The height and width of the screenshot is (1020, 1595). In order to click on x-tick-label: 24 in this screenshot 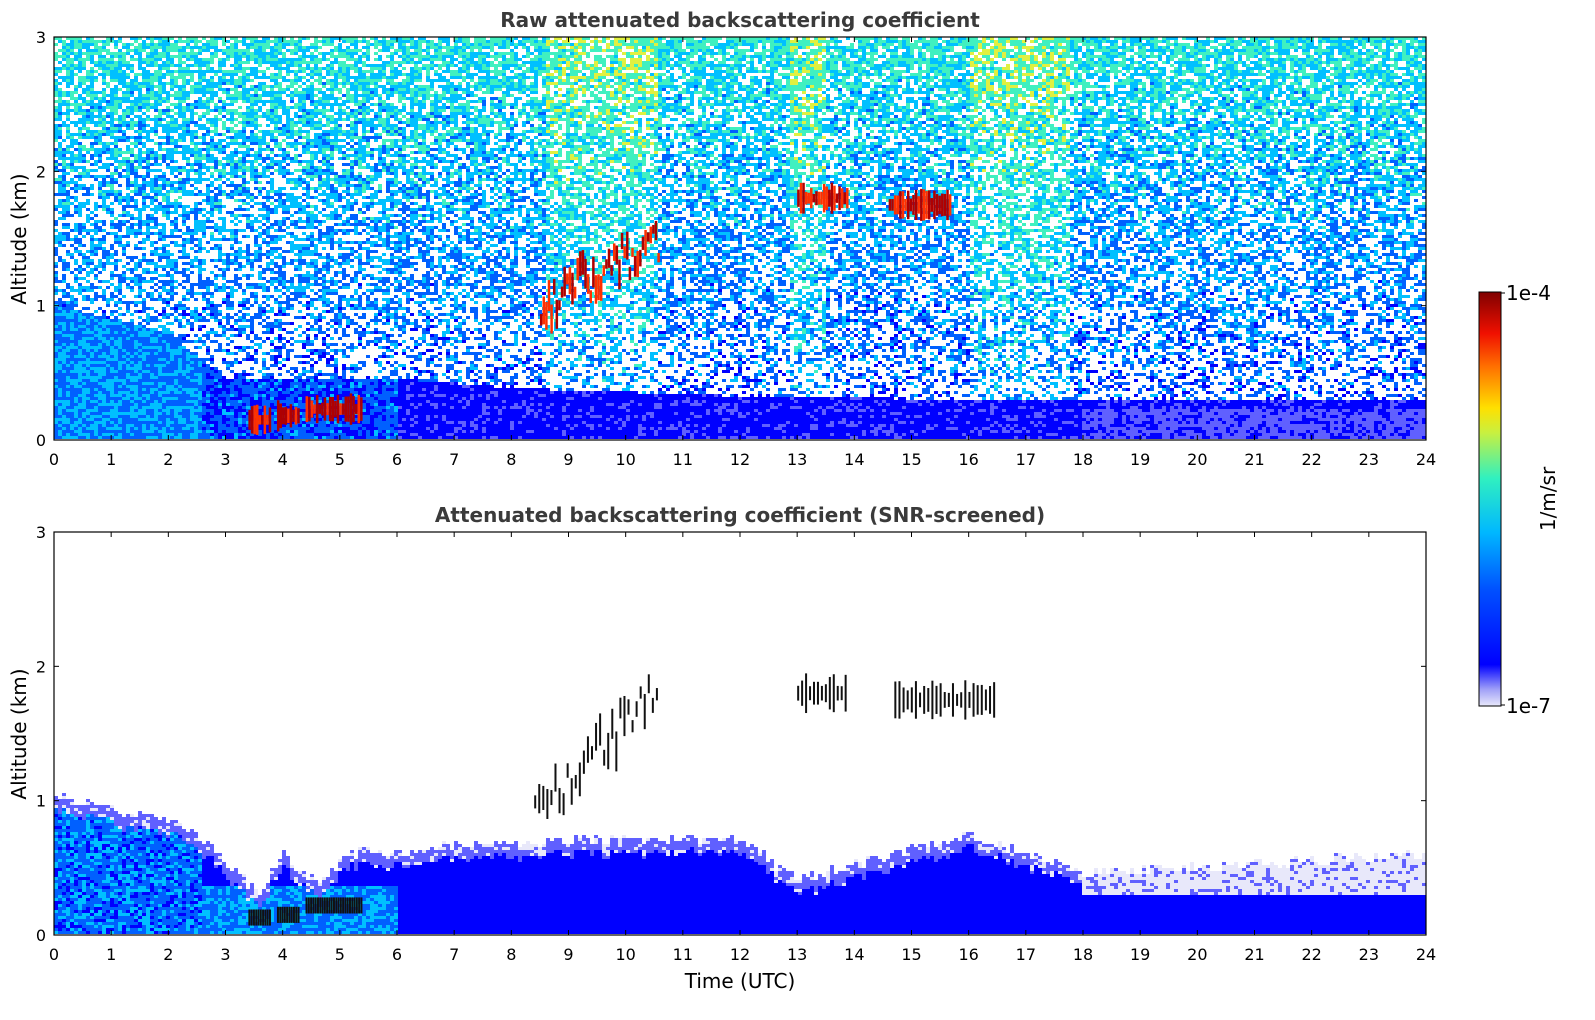, I will do `click(1426, 954)`.